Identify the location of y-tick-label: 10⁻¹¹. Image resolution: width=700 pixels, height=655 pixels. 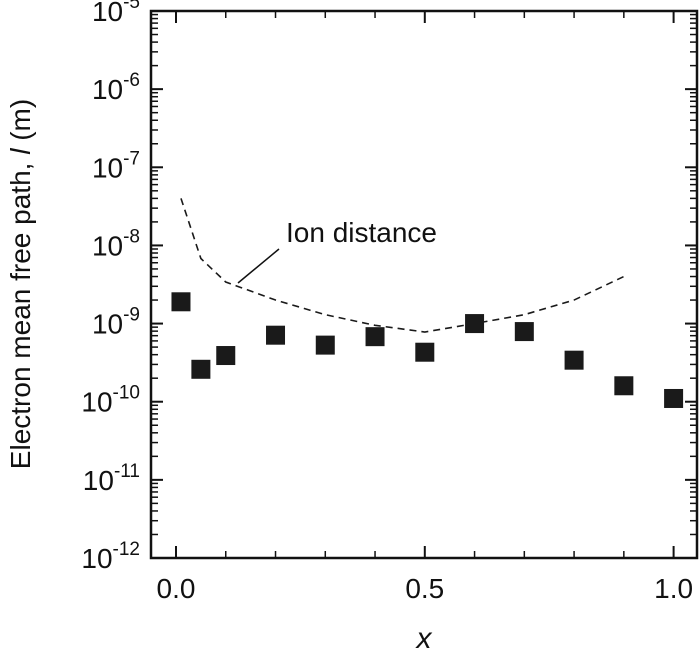
(111, 478).